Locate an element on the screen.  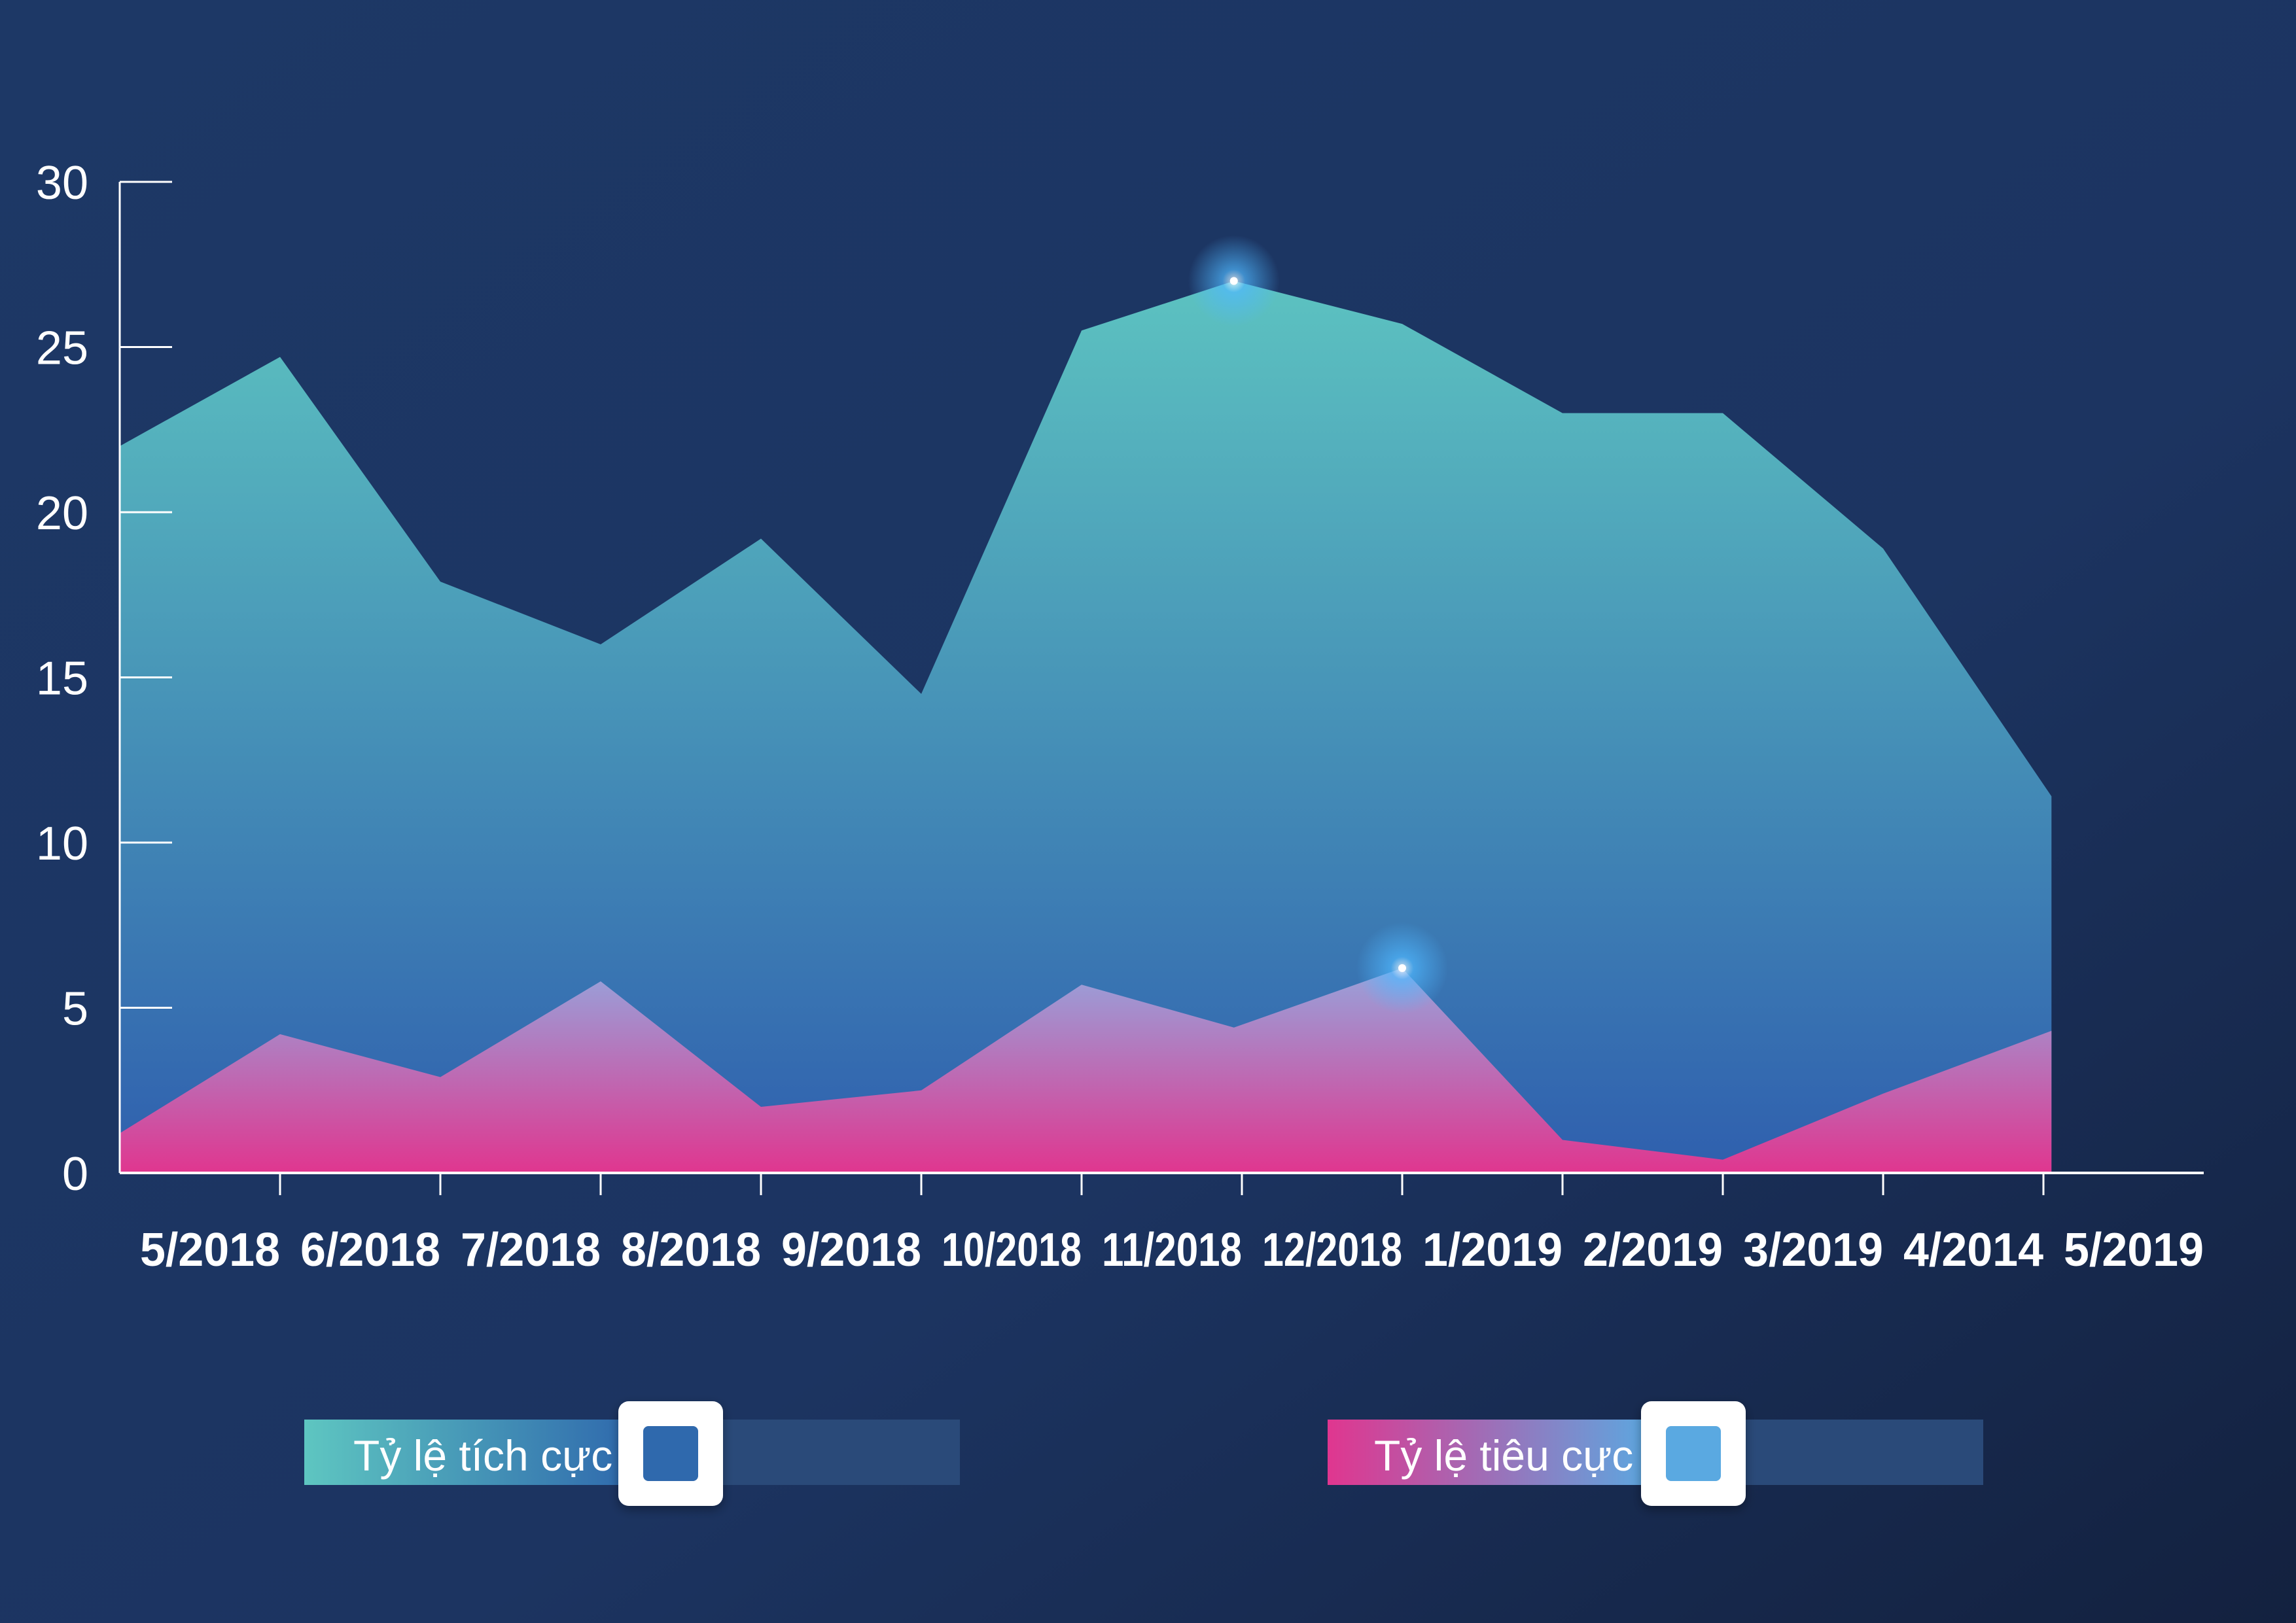
x-tick-label: 4/2014 is located at coordinates (1973, 1250).